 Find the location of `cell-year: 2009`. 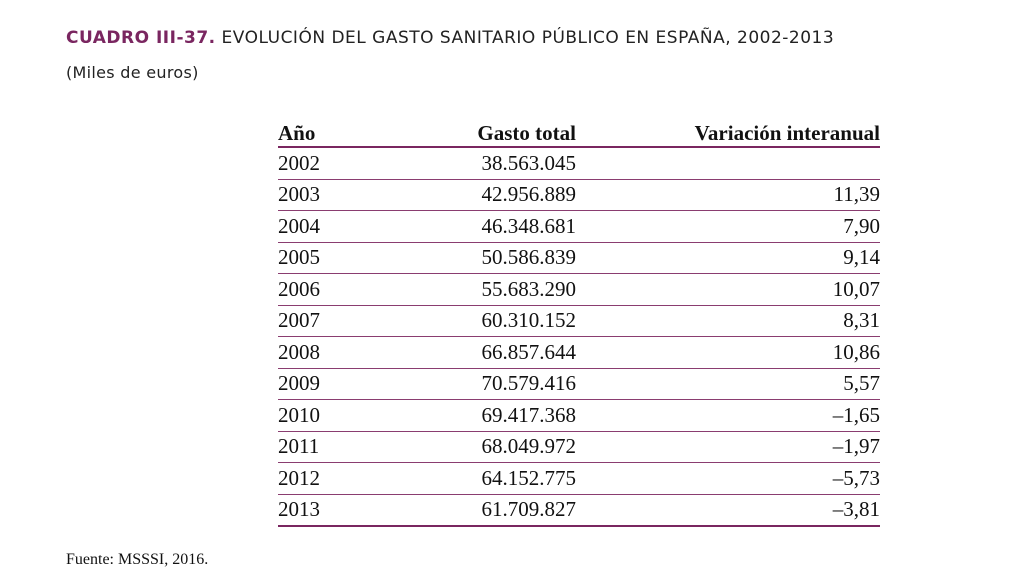

cell-year: 2009 is located at coordinates (343, 384).